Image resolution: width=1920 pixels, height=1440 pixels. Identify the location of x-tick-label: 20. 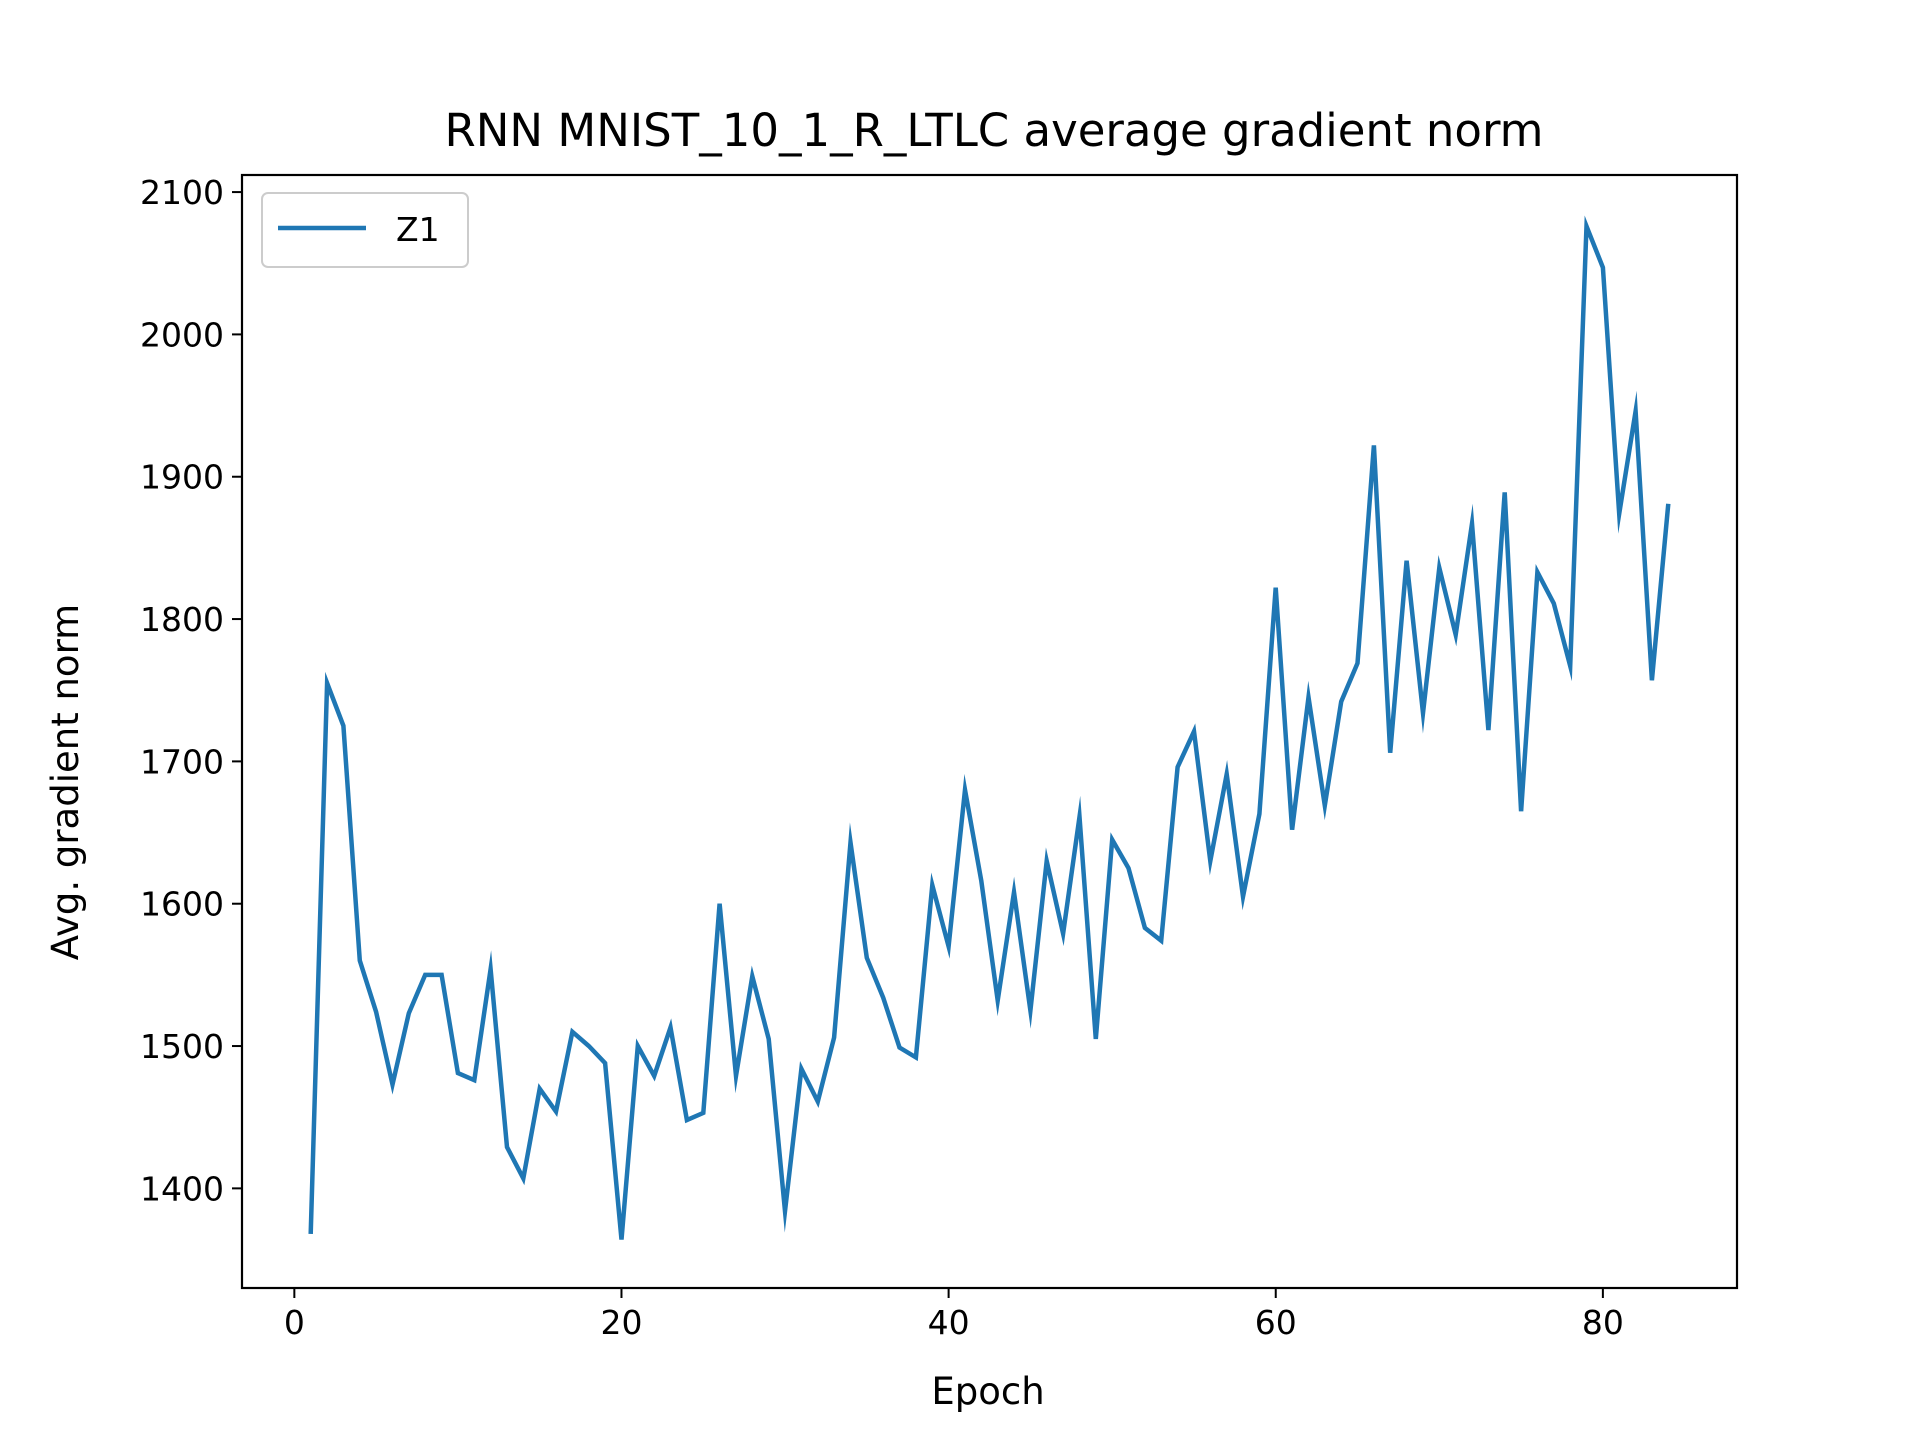
(621, 1322).